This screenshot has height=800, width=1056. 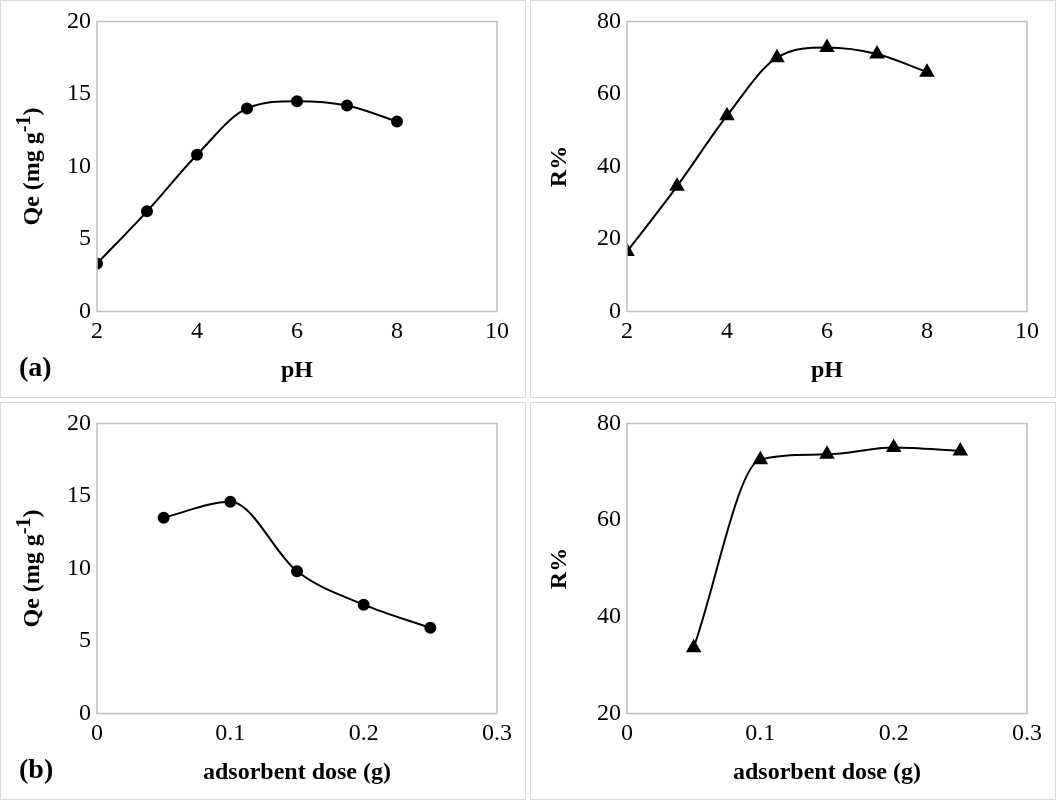 I want to click on text: (a), so click(x=35, y=367).